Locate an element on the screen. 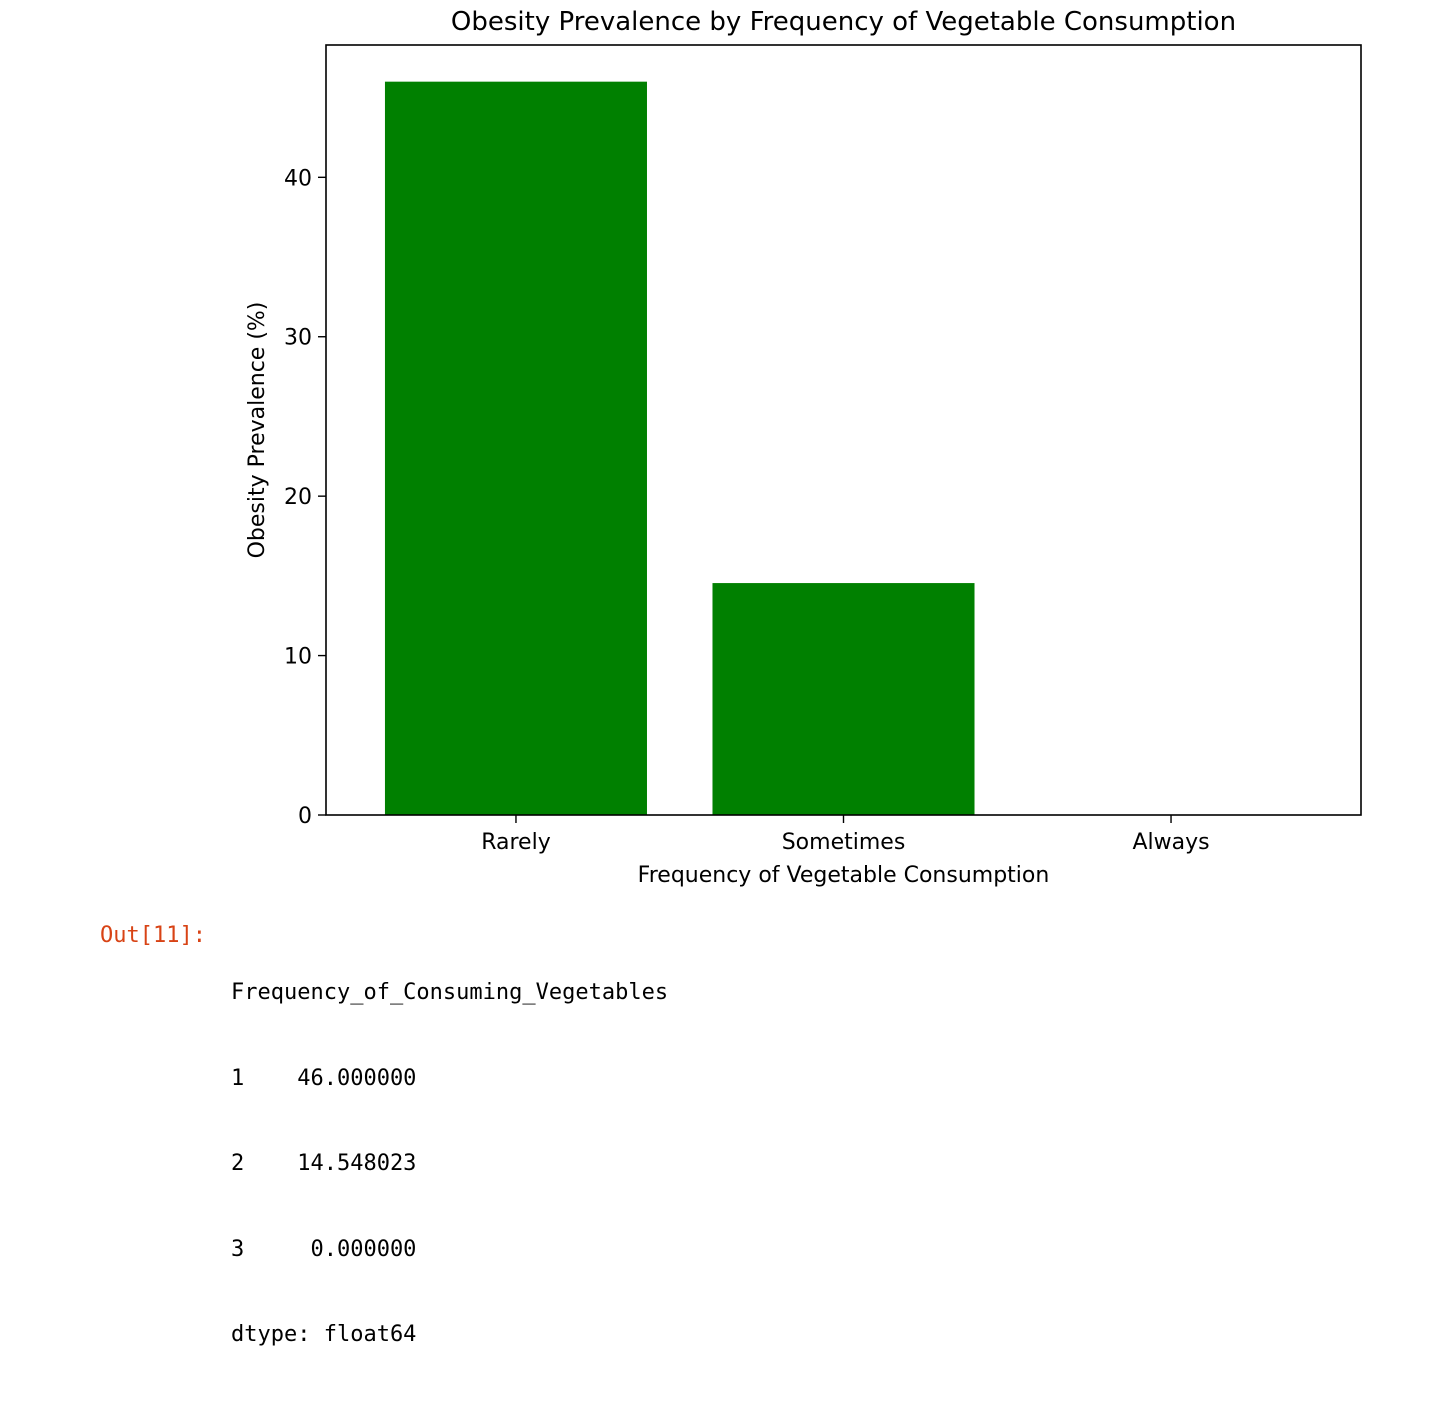 This screenshot has width=1456, height=1407. x-axis-ticks: Rarely Sometimes Always is located at coordinates (845, 835).